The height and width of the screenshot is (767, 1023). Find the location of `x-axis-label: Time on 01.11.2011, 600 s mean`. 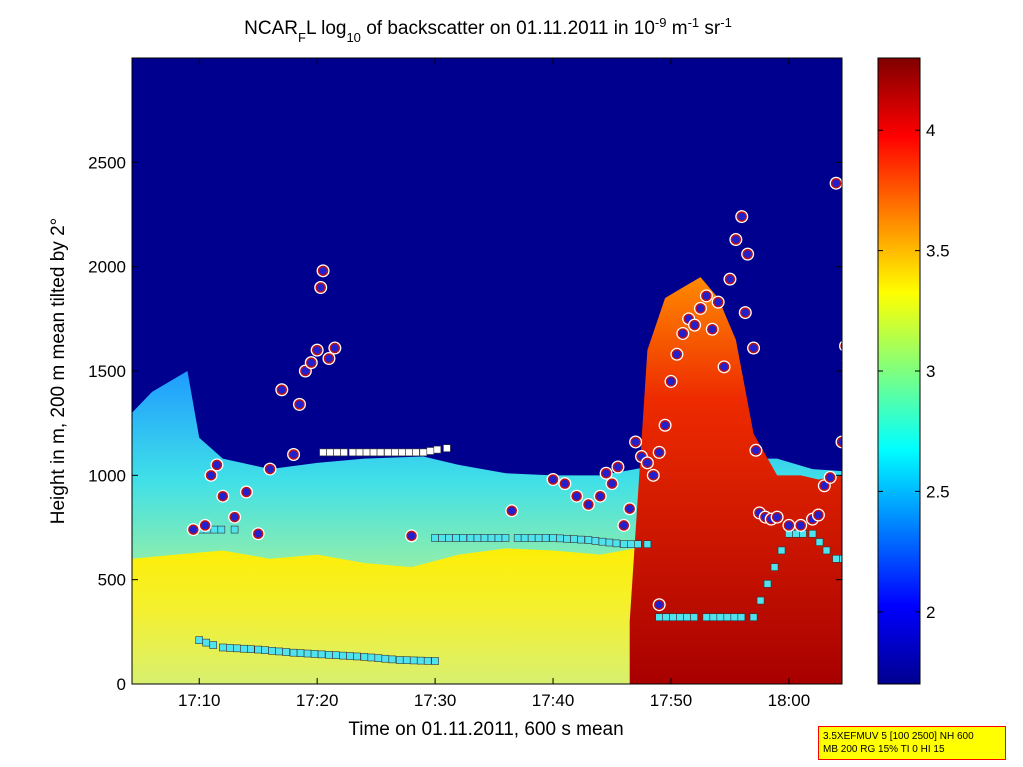

x-axis-label: Time on 01.11.2011, 600 s mean is located at coordinates (485, 729).